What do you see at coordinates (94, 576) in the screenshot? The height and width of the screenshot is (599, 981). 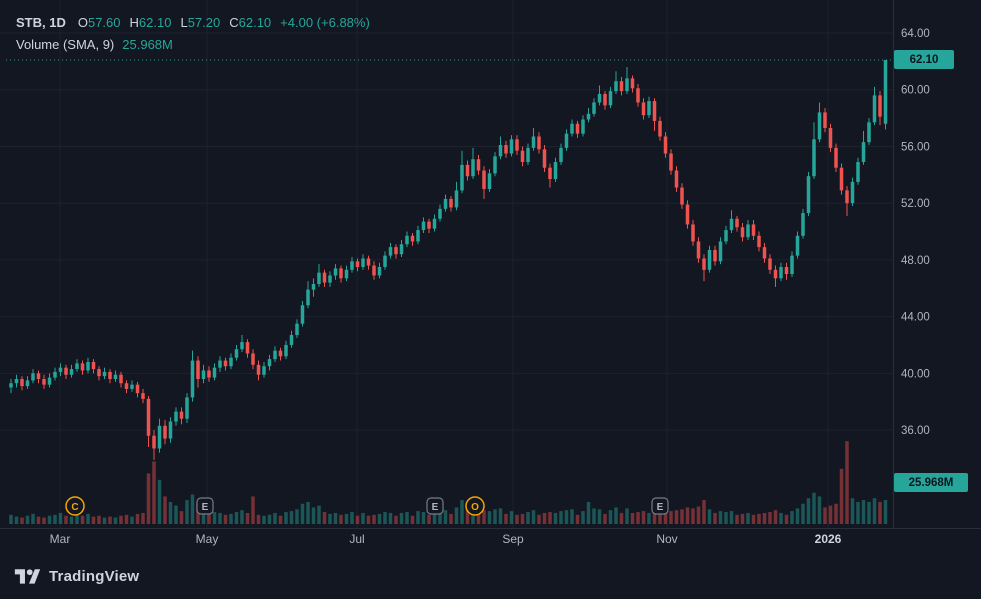 I see `tradingview-brand-text: TradingView` at bounding box center [94, 576].